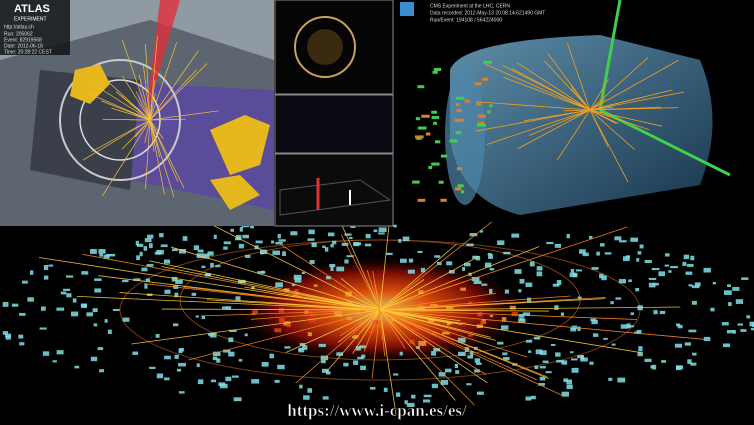  What do you see at coordinates (18, 34) in the screenshot?
I see `atlas-info: Run: 205062` at bounding box center [18, 34].